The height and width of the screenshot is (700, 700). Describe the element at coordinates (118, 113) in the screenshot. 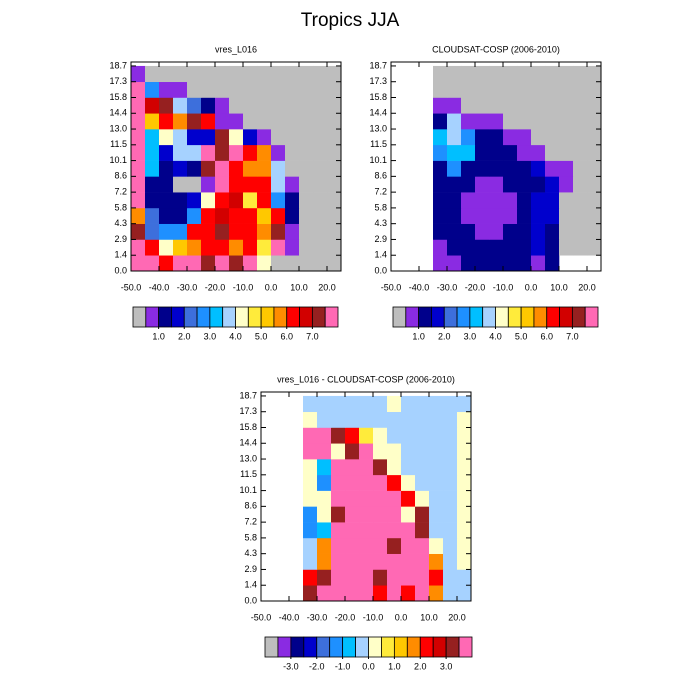

I see `y-tick-label: 14.4` at that location.